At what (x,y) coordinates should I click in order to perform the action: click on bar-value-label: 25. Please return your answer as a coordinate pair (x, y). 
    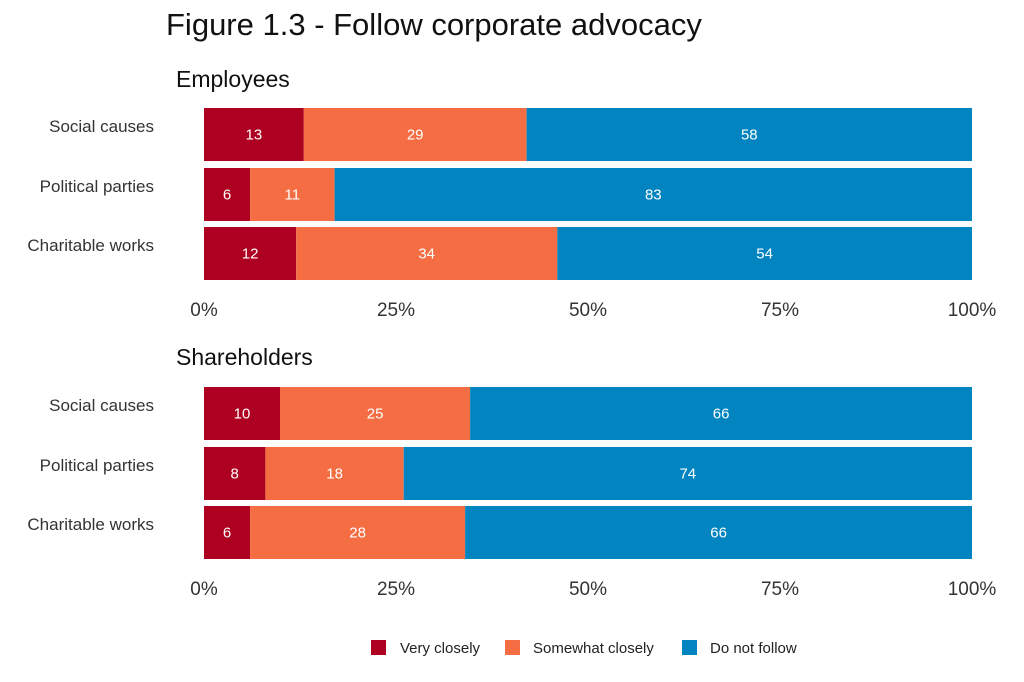
    Looking at the image, I should click on (375, 414).